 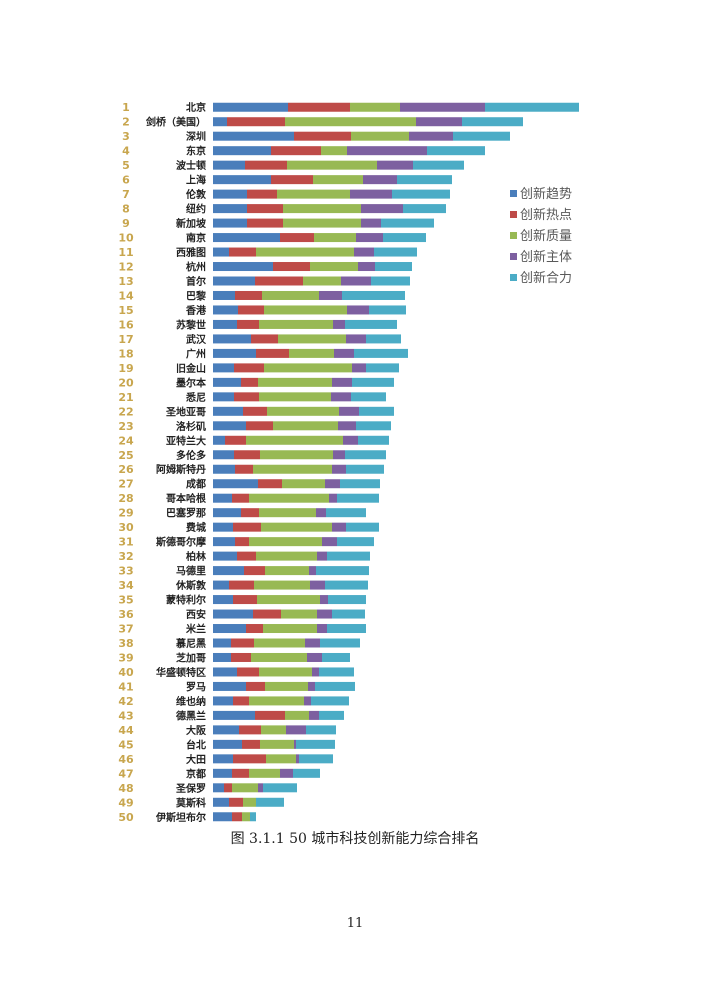 I want to click on city-label: 圣地亚哥, so click(x=186, y=411).